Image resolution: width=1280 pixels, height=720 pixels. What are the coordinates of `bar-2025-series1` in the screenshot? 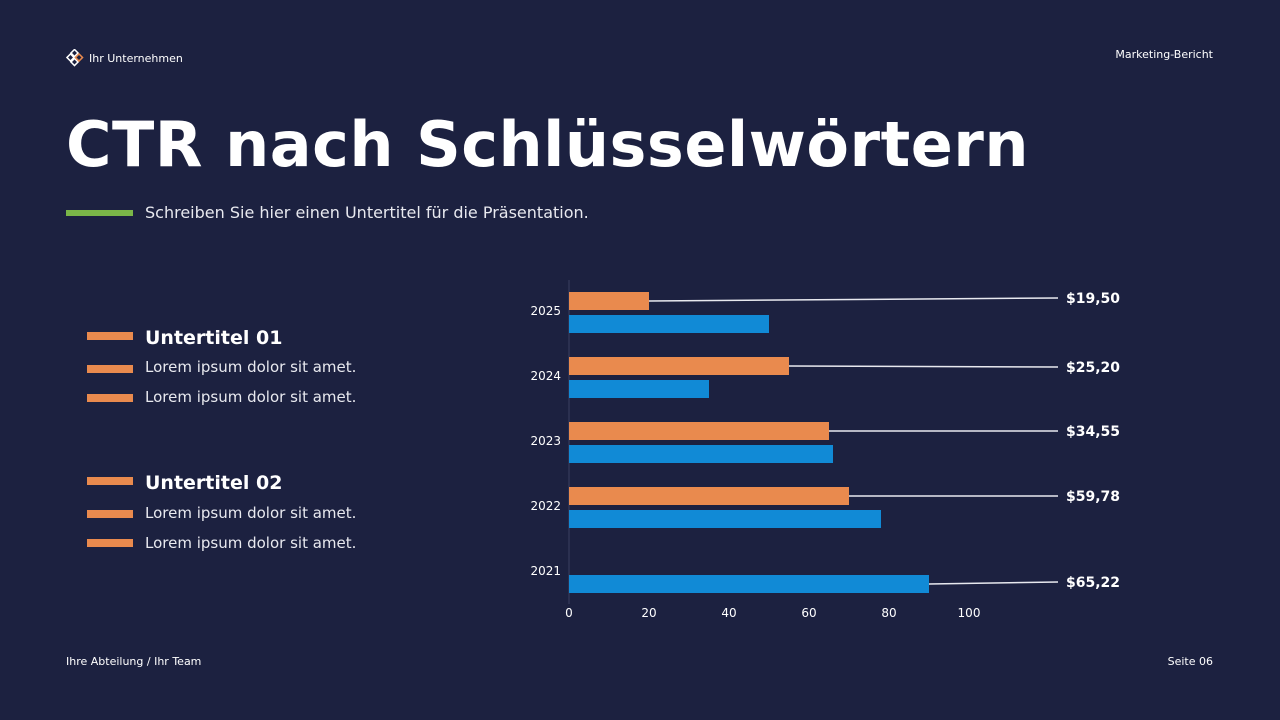 It's located at (609, 301).